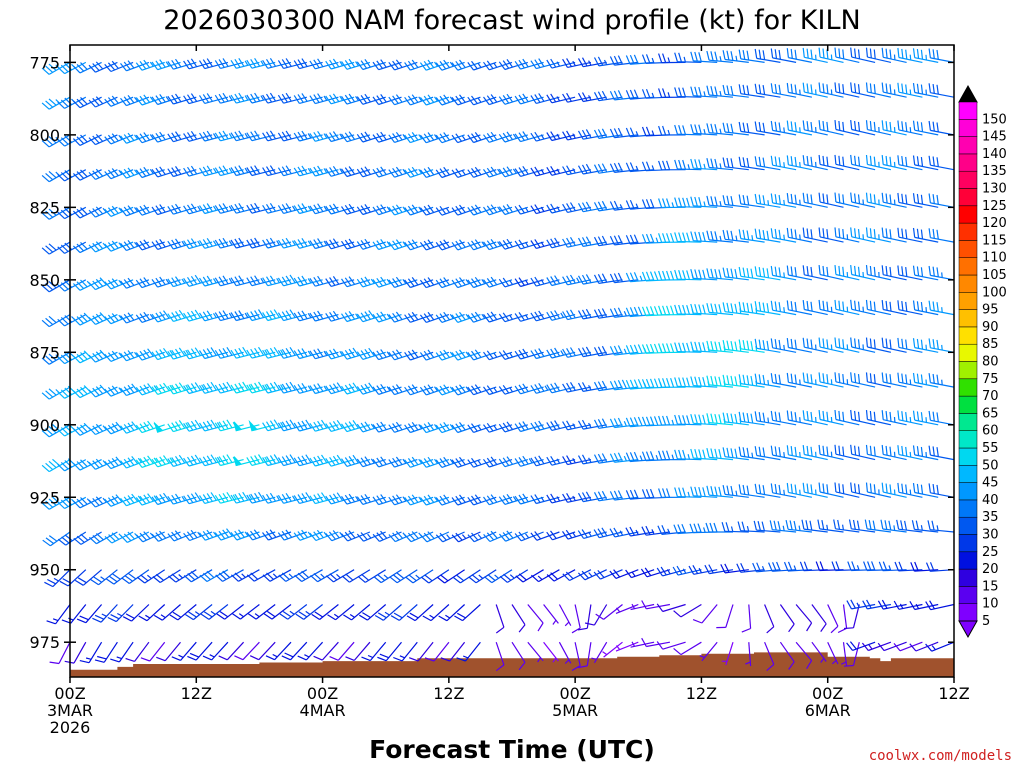  Describe the element at coordinates (968, 93) in the screenshot. I see `colorbar-over-arrow` at that location.